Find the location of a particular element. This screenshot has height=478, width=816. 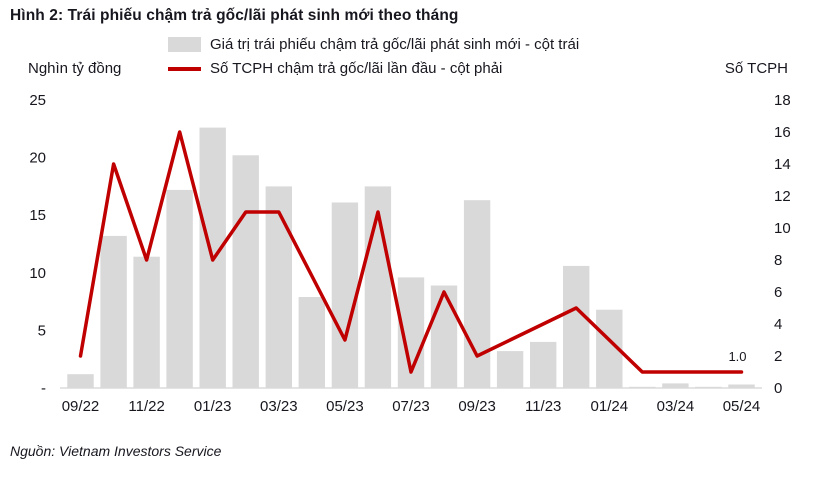

right-tick-label: 2 is located at coordinates (778, 356).